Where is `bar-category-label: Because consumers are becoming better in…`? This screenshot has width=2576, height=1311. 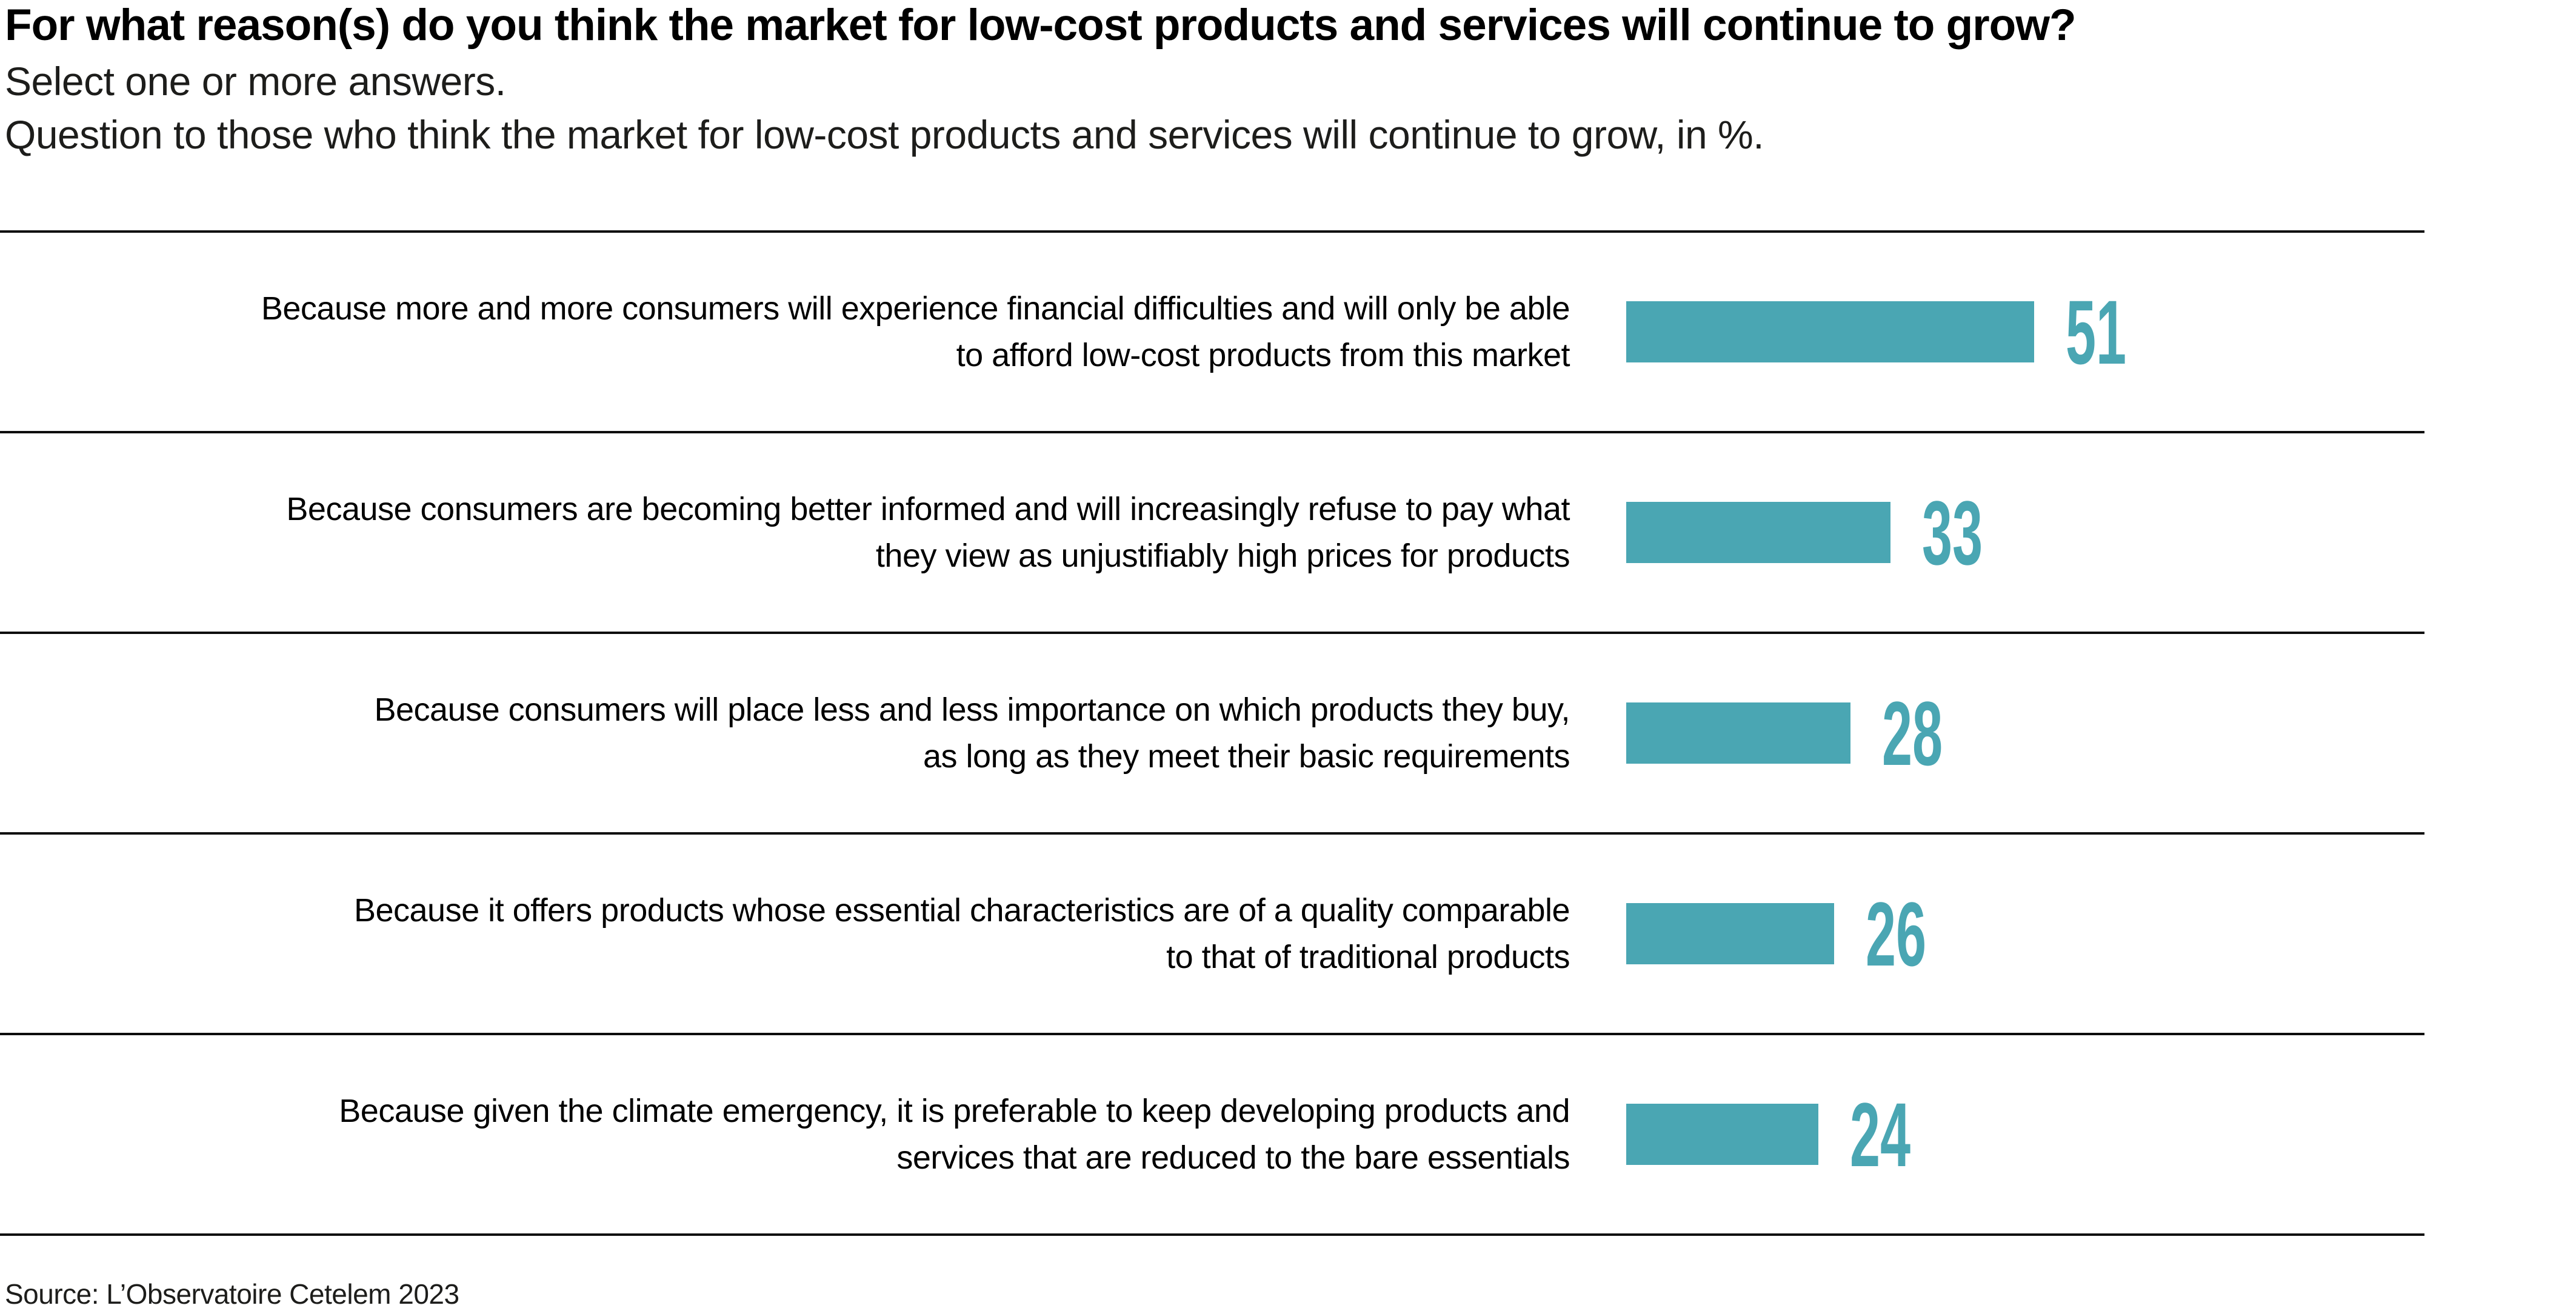
bar-category-label: Because consumers are becoming better in… is located at coordinates (928, 532).